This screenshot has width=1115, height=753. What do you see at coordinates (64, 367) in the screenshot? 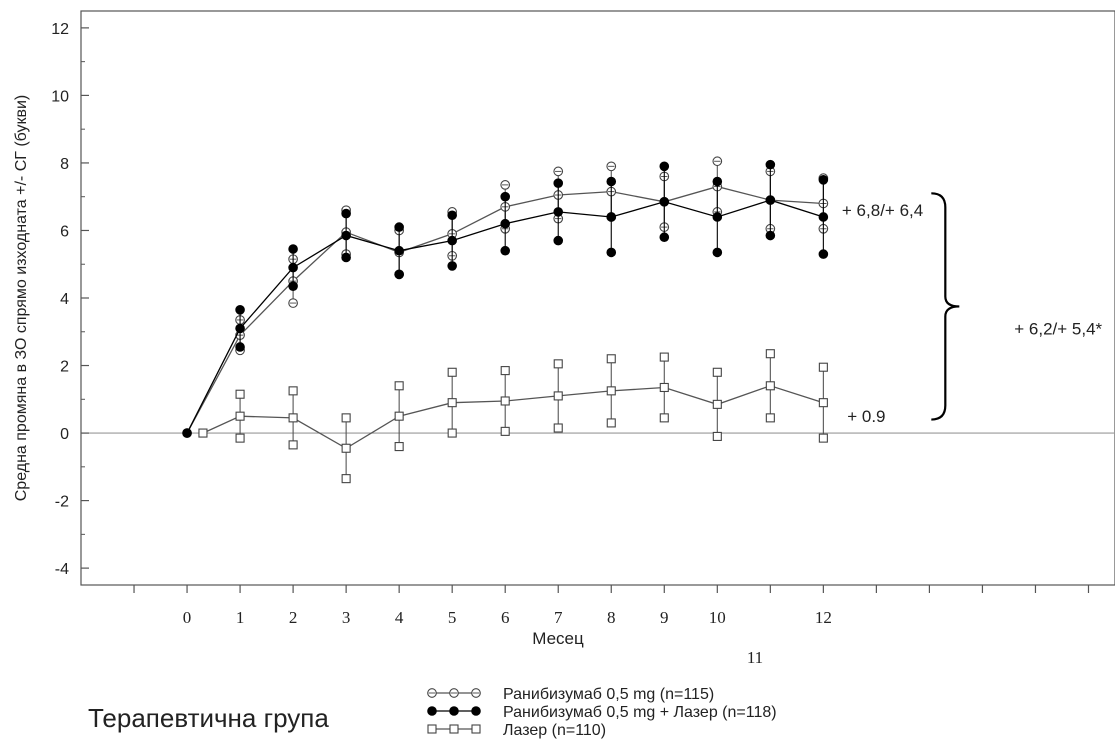
I see `y-tick-label: 2` at bounding box center [64, 367].